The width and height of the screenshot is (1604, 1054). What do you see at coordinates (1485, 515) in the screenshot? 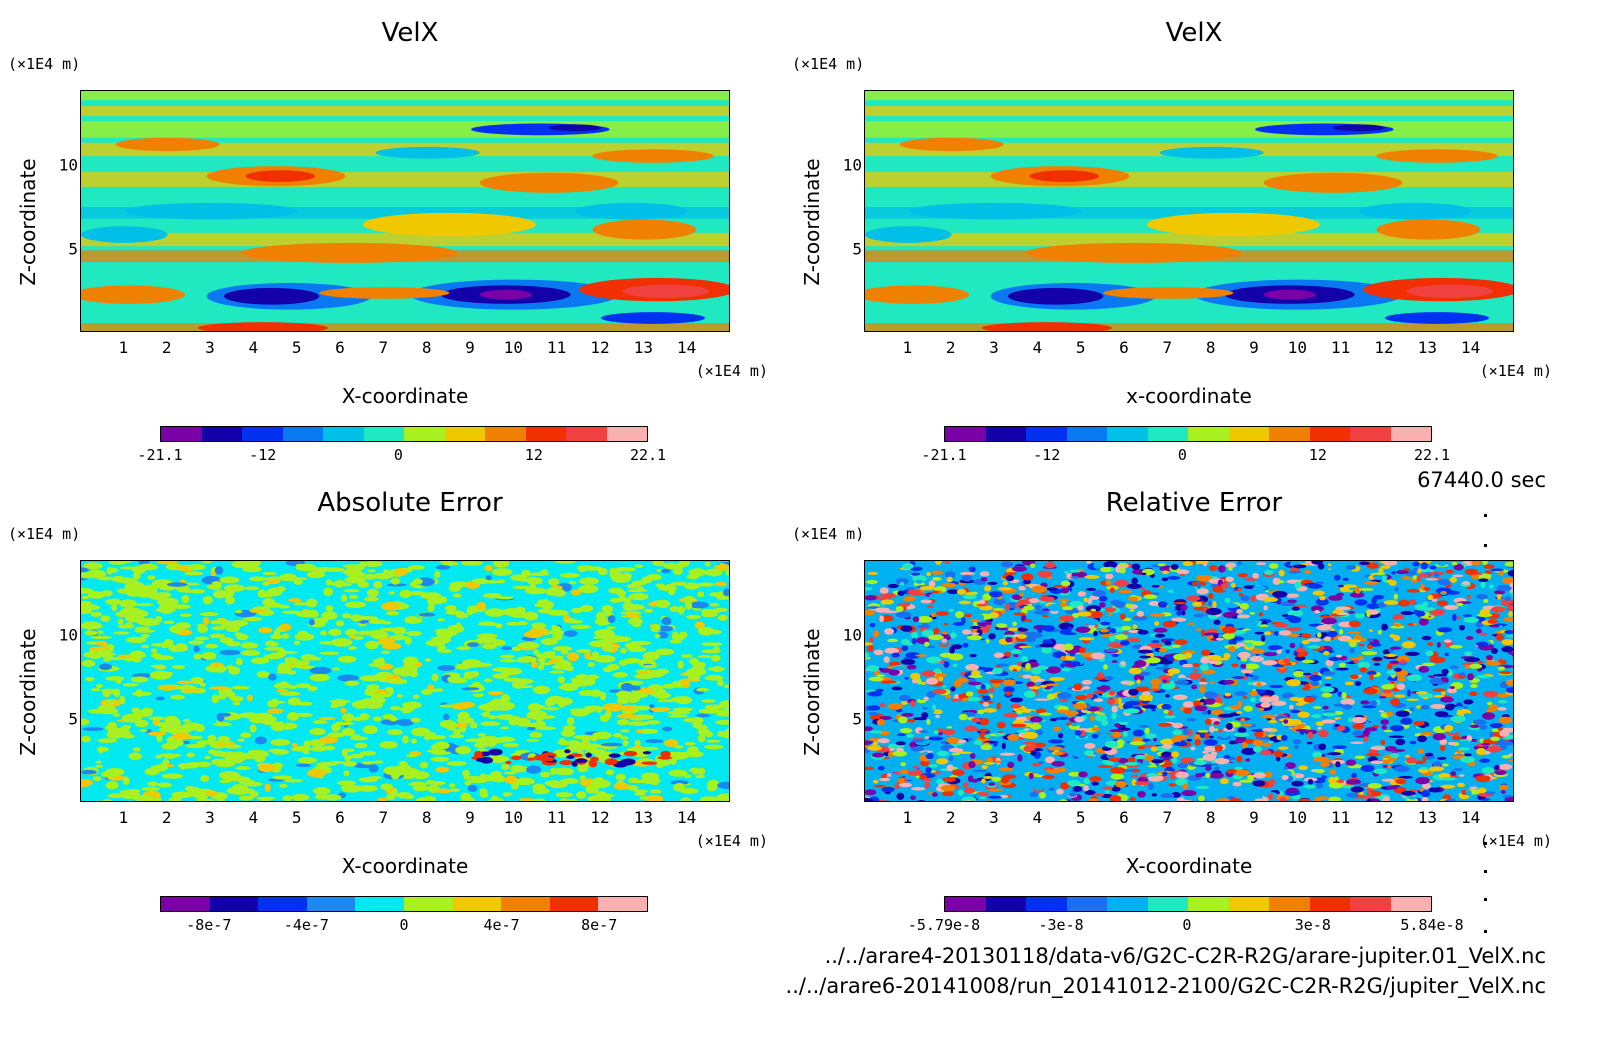
I see `marker-dot` at bounding box center [1485, 515].